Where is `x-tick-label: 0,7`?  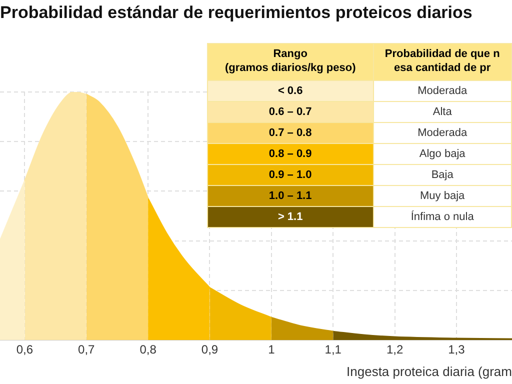
x-tick-label: 0,7 is located at coordinates (87, 349).